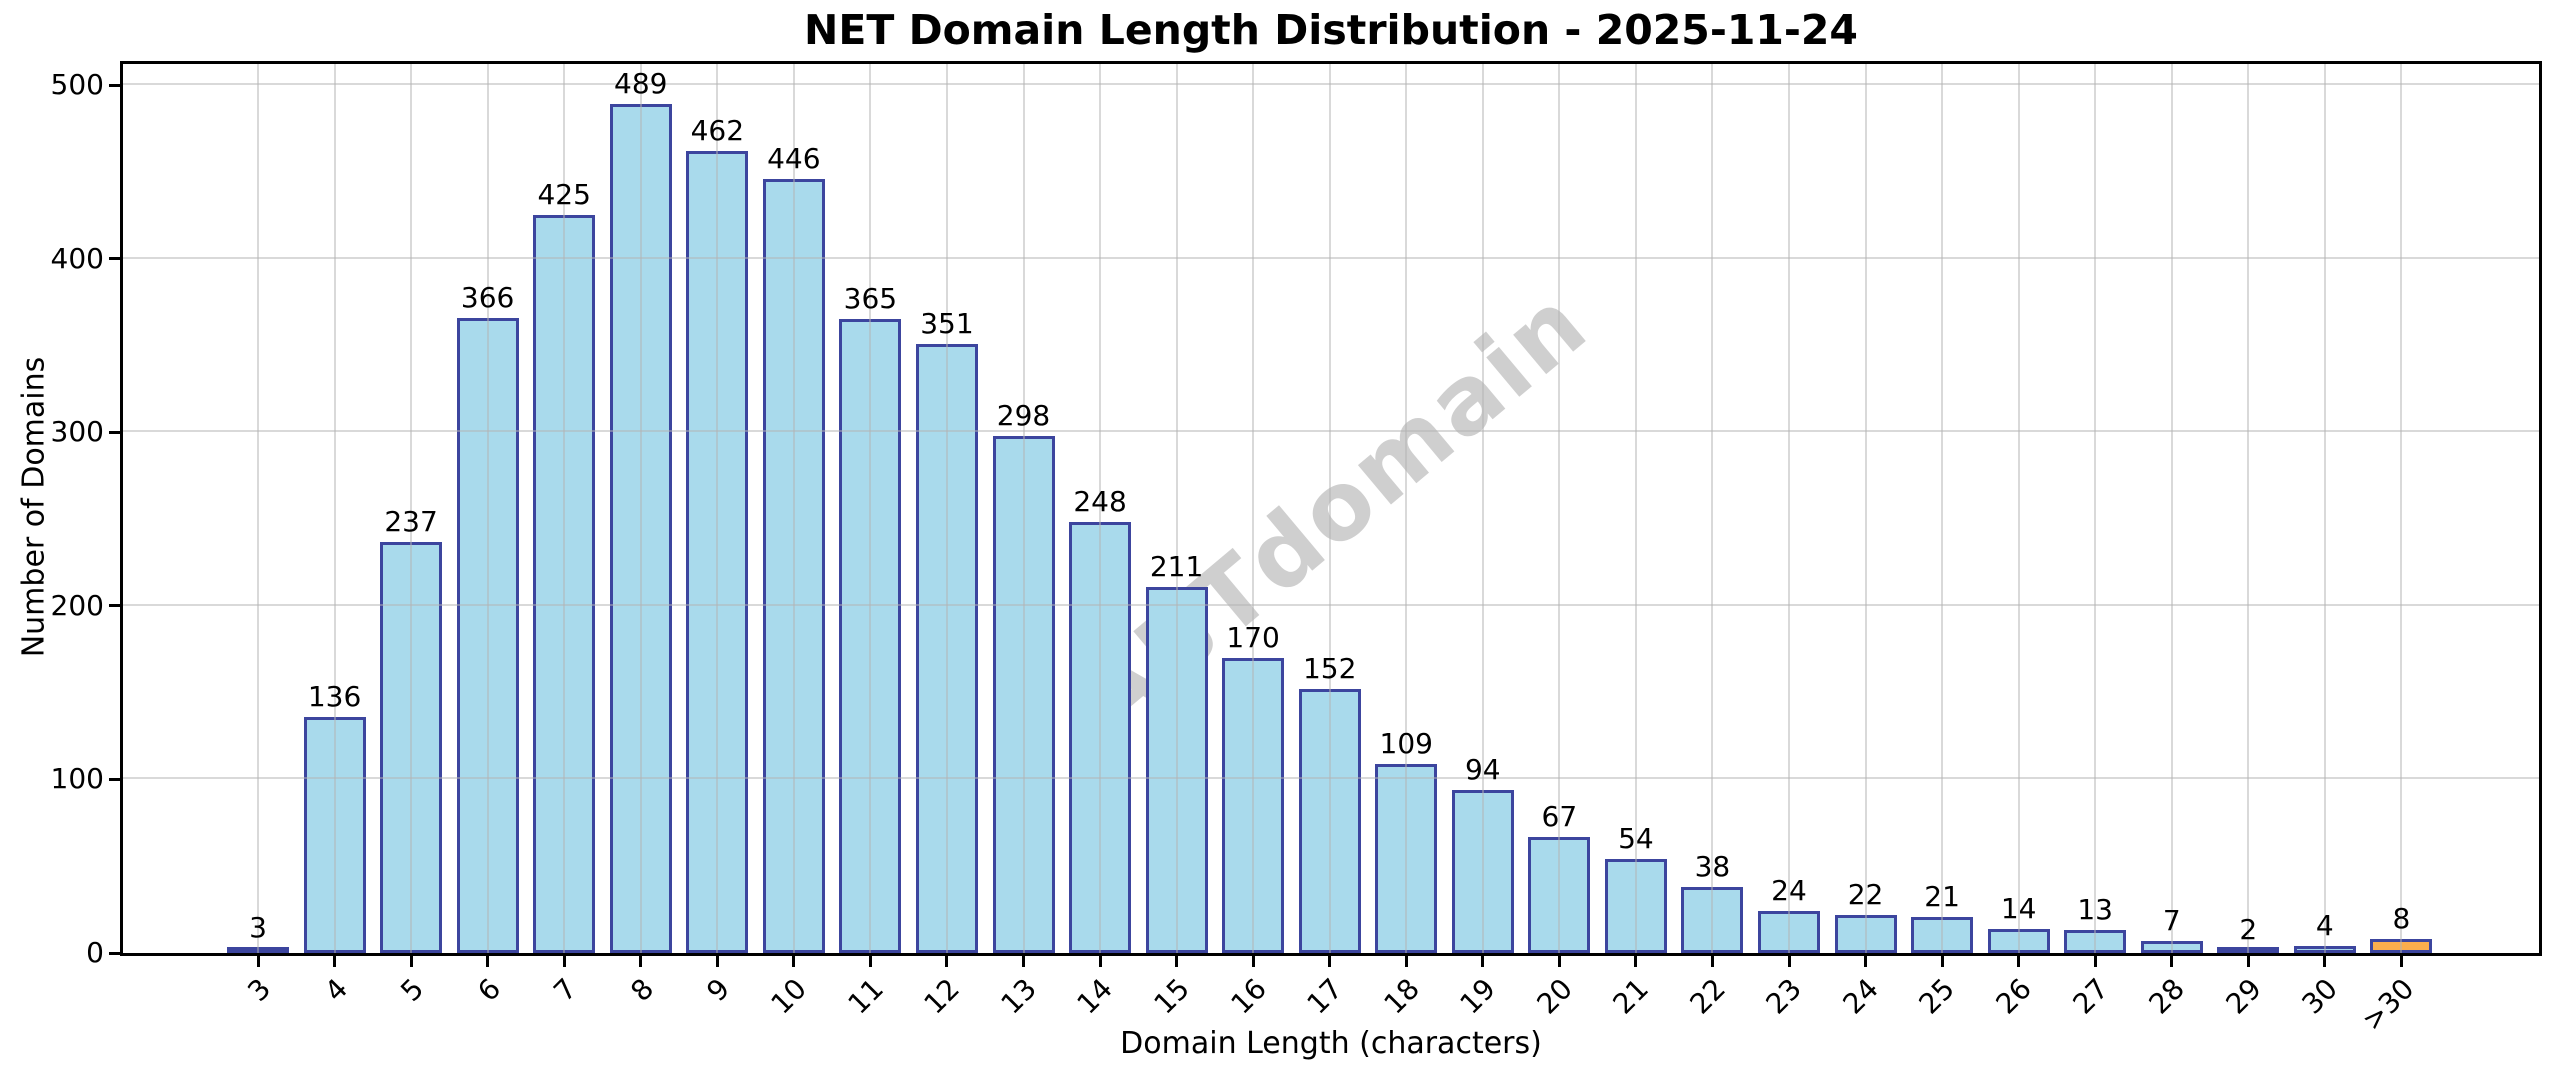  I want to click on bar-value-label: 298, so click(1023, 415).